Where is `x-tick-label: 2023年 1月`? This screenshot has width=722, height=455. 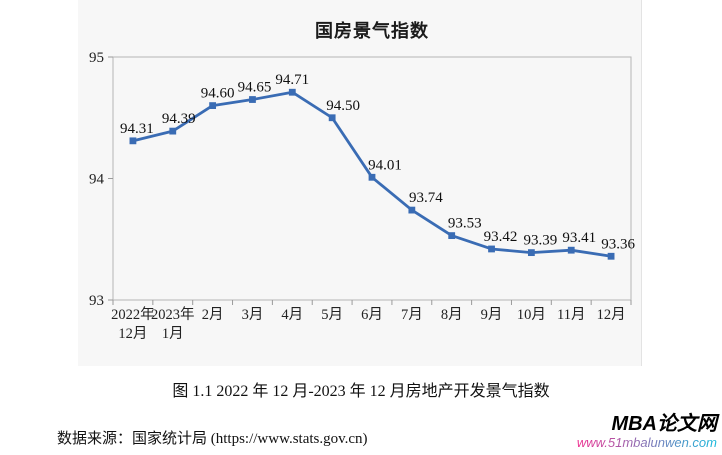 x-tick-label: 2023年 1月 is located at coordinates (173, 324).